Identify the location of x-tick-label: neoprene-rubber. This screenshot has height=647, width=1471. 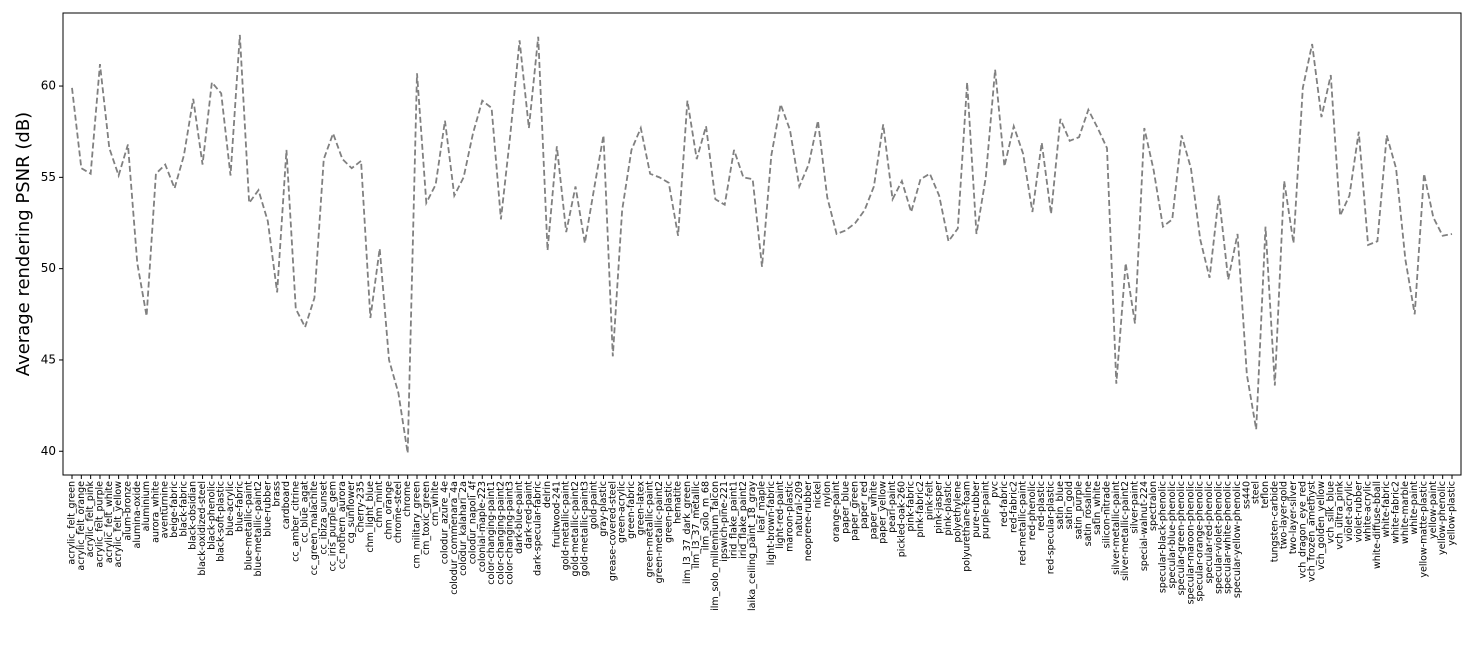
(808, 521).